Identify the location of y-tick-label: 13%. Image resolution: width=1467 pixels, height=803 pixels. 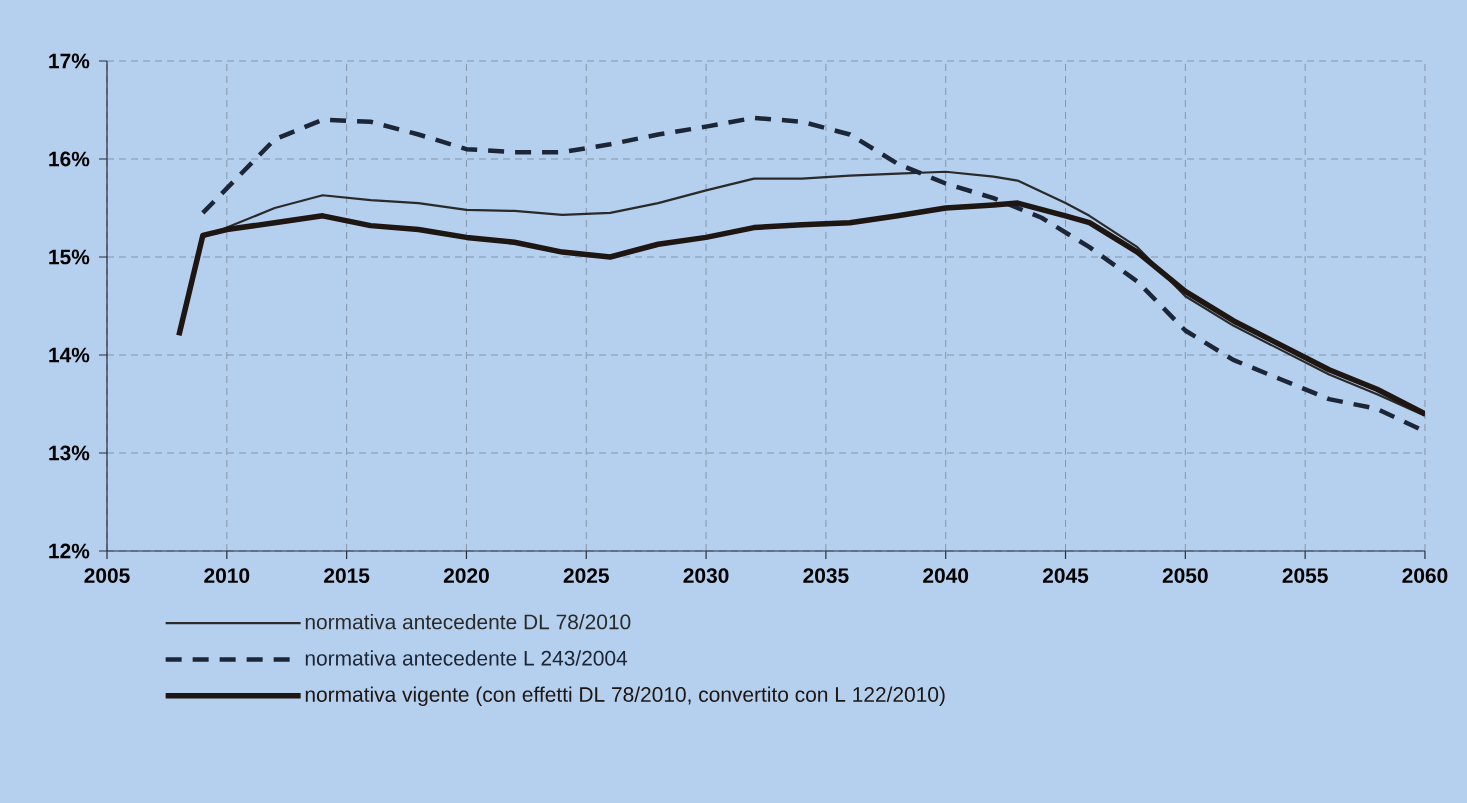
(69, 453).